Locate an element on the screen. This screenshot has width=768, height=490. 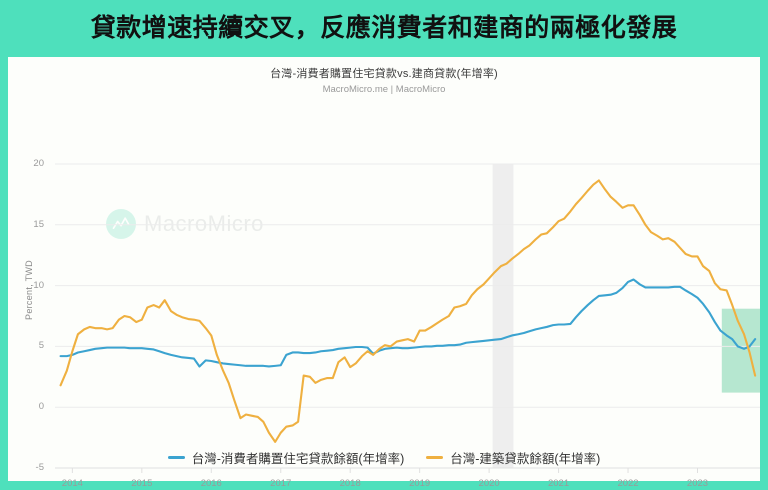
x-axis-tick-label: 2018 is located at coordinates (350, 483).